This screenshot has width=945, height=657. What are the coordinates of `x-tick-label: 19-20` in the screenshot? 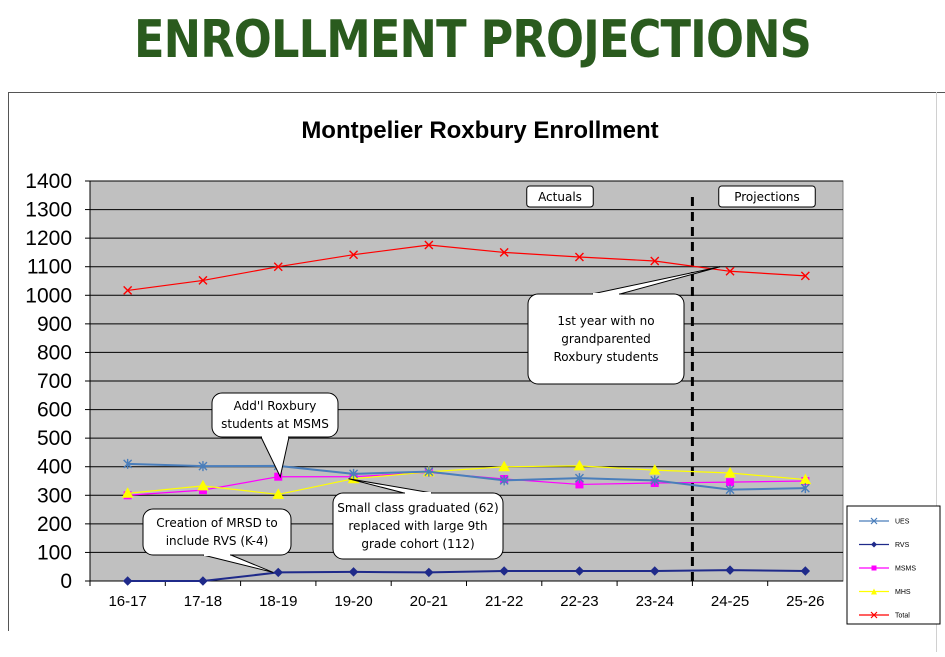 It's located at (353, 601).